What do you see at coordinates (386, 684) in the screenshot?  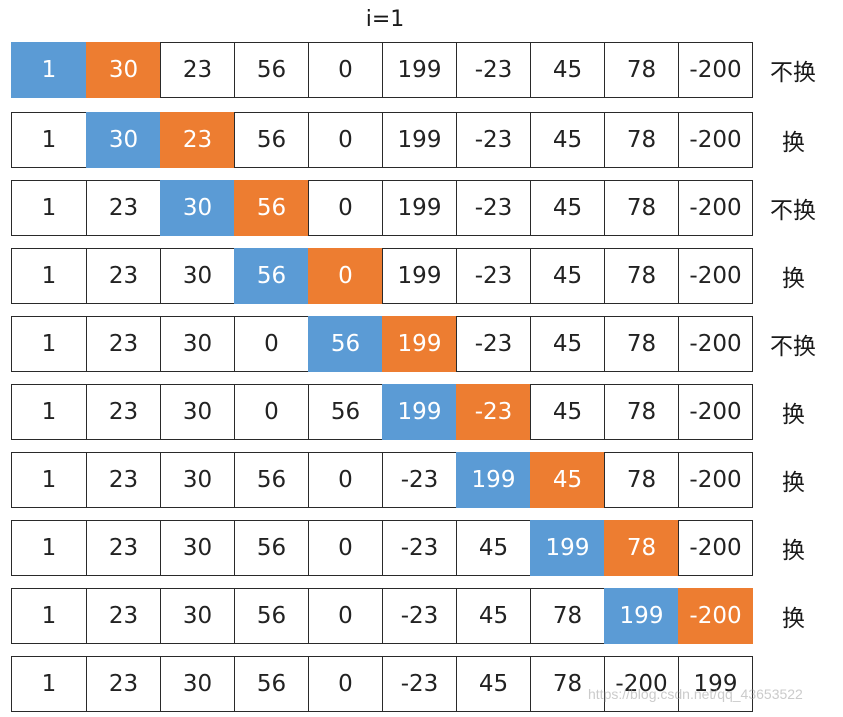 I see `array-row: 1 23 30 56 0 -23 45 78 -200 199` at bounding box center [386, 684].